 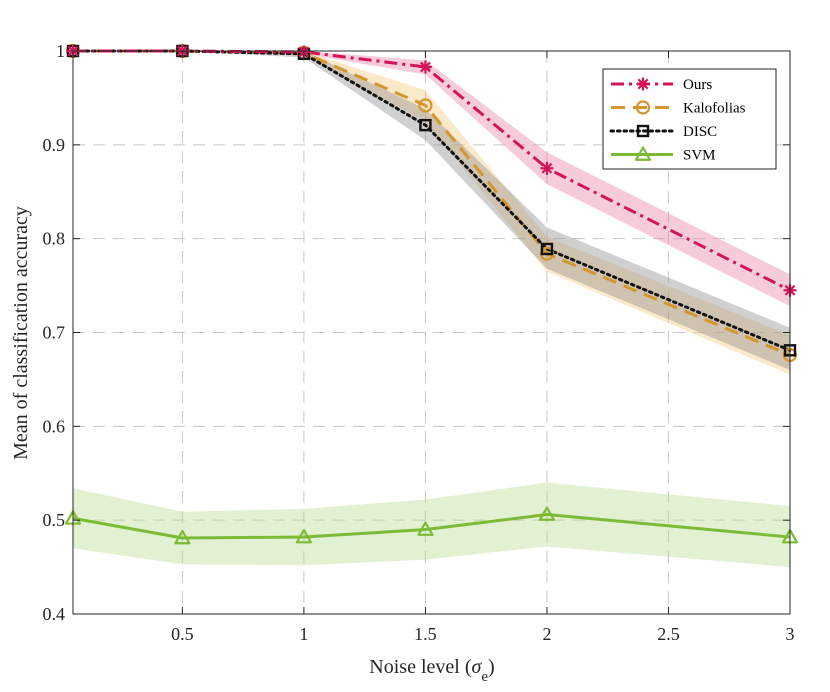 What do you see at coordinates (54, 426) in the screenshot?
I see `y-tick-label: 0.6` at bounding box center [54, 426].